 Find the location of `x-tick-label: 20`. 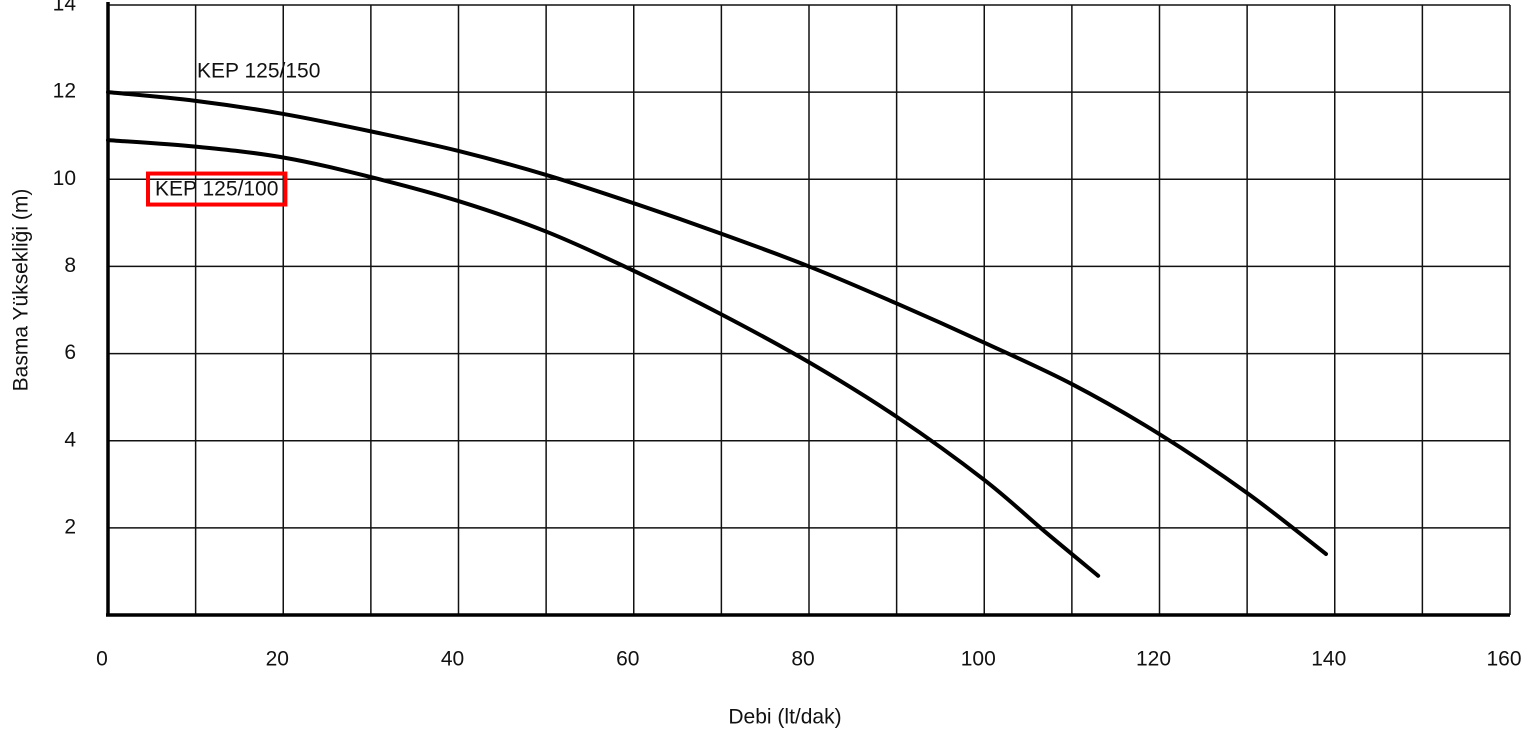

x-tick-label: 20 is located at coordinates (277, 659).